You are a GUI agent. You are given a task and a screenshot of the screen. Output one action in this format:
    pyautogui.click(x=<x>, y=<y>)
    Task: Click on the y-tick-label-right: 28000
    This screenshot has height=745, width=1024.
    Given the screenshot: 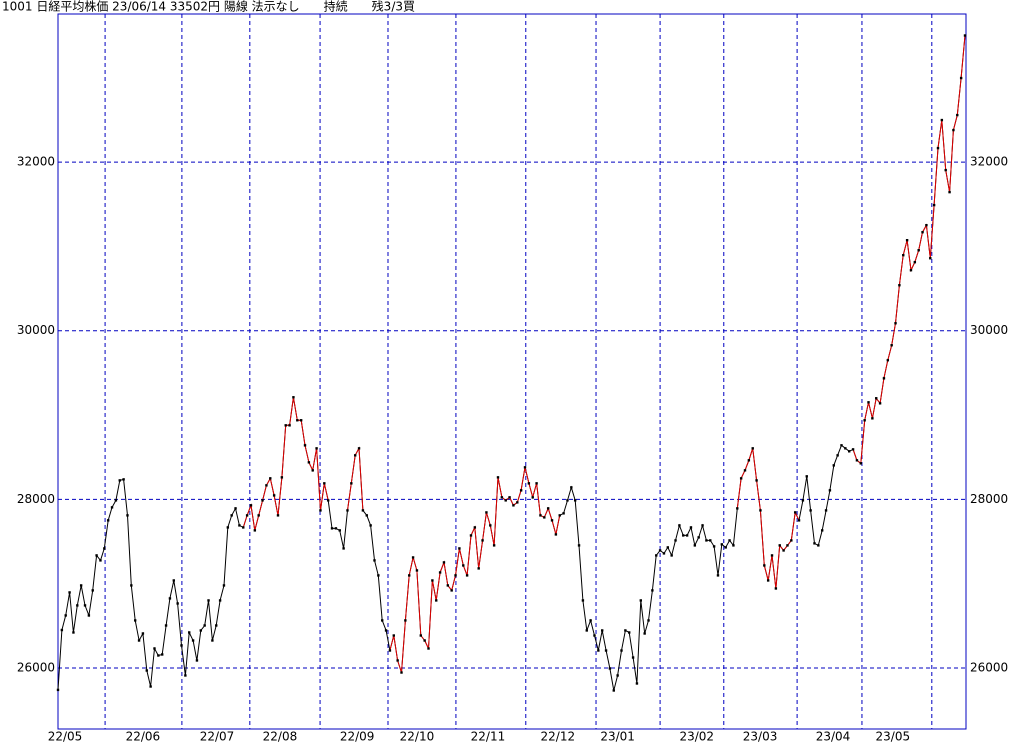 What is the action you would take?
    pyautogui.click(x=989, y=499)
    